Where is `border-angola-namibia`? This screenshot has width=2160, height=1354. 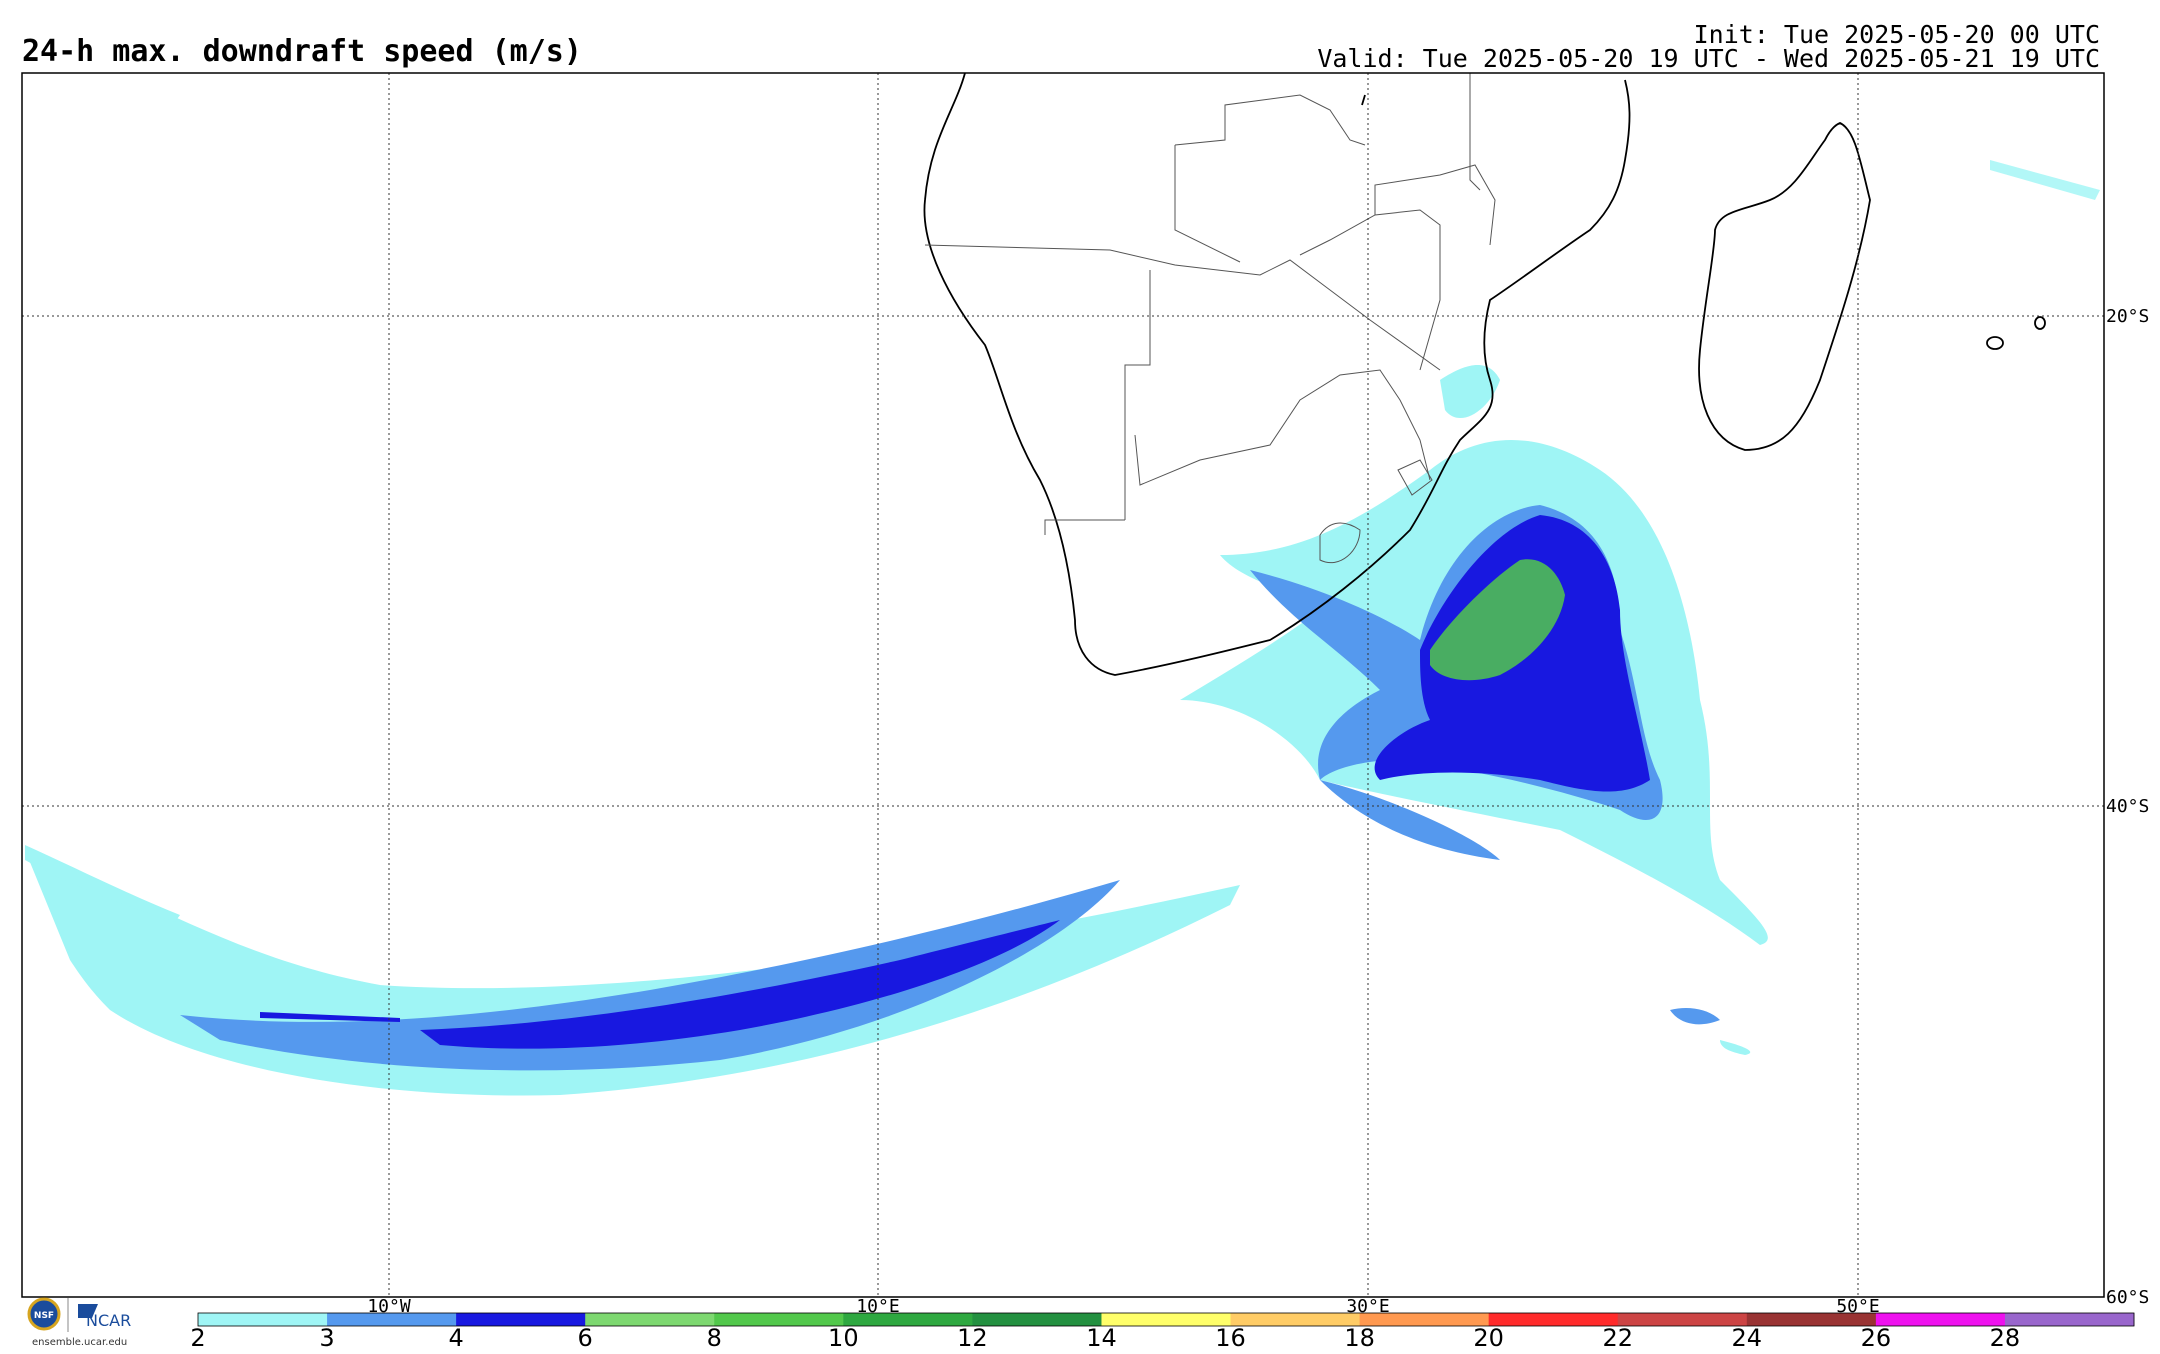
border-angola-namibia is located at coordinates (1182, 307).